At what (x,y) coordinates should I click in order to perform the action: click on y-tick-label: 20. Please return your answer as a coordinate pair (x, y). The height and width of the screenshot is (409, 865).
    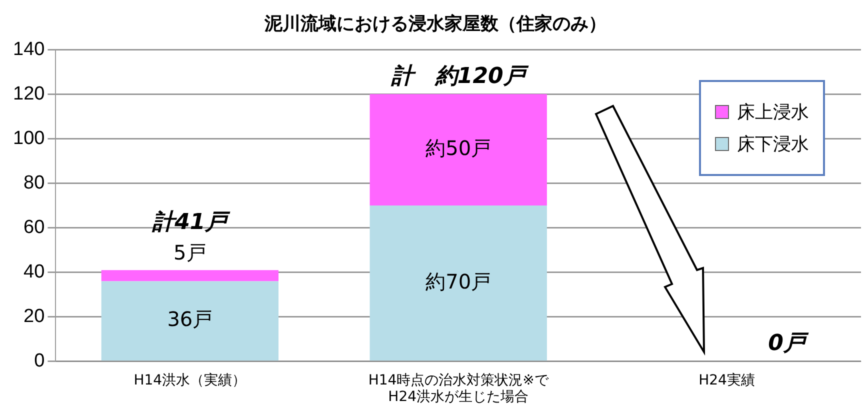
    Looking at the image, I should click on (34, 317).